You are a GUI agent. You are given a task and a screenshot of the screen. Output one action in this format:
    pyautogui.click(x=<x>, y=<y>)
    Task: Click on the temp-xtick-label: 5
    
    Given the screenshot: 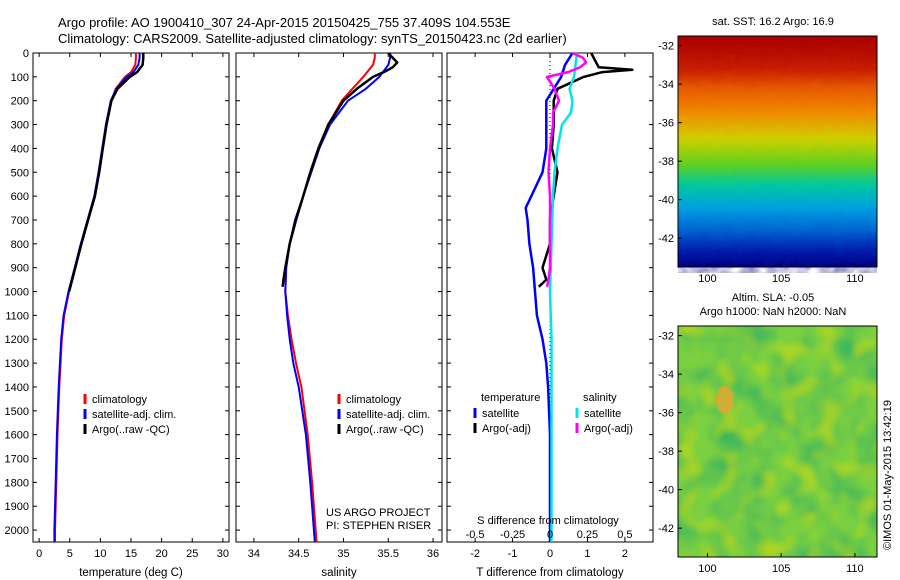 What is the action you would take?
    pyautogui.click(x=70, y=554)
    